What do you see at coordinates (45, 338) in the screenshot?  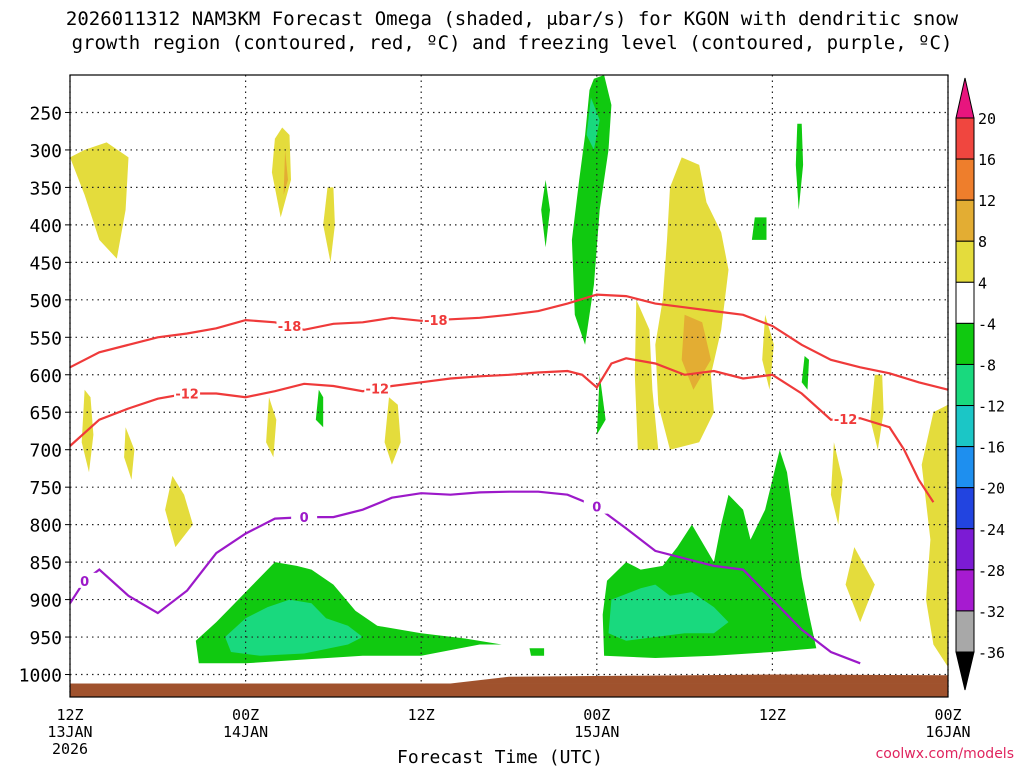 I see `y-tick-label: 550` at bounding box center [45, 338].